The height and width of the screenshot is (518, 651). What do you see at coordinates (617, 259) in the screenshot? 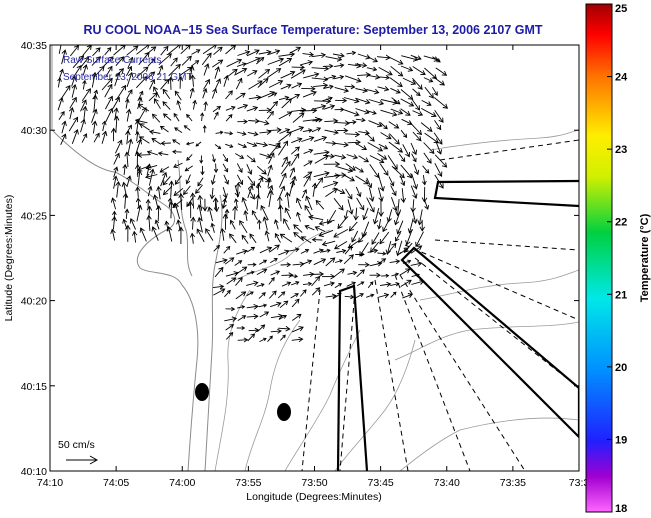
I see `colorbar-ticks: 18 19 20 21 22 23 24 25` at bounding box center [617, 259].